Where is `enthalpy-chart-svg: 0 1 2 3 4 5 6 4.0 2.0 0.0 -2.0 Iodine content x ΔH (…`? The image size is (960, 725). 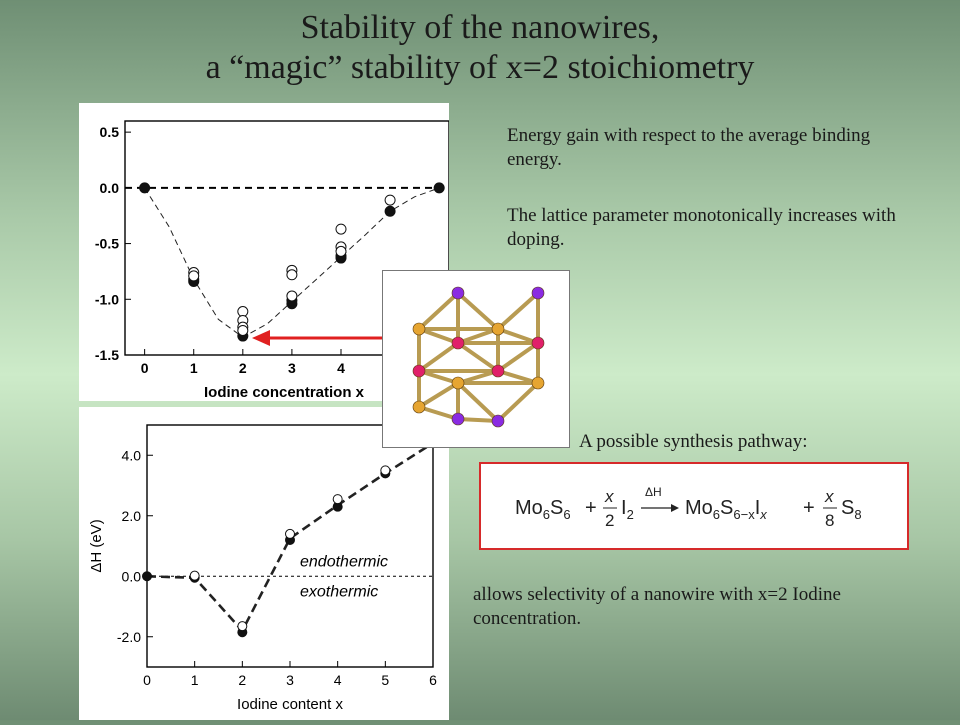
enthalpy-chart-svg: 0 1 2 3 4 5 6 4.0 2.0 0.0 -2.0 Iodine content x ΔH (… is located at coordinates (262, 568).